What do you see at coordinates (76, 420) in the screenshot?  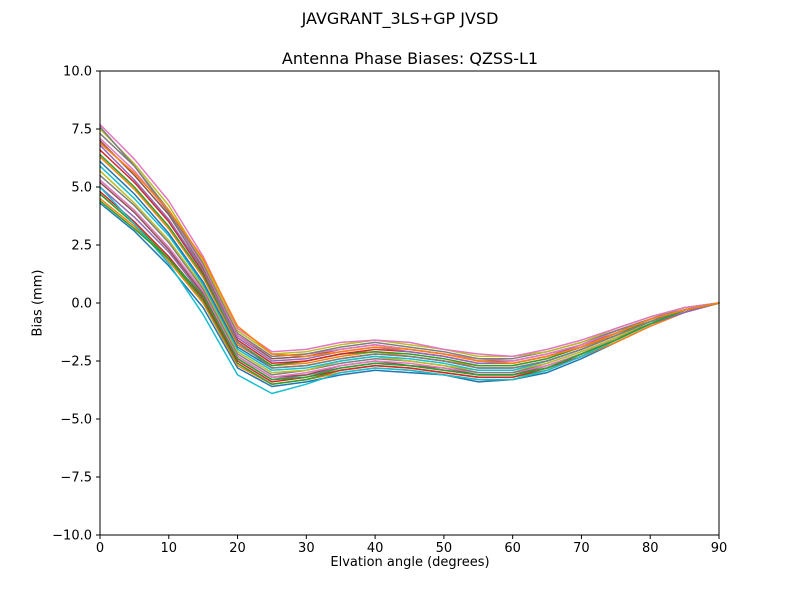 I see `svg-text: −5.0` at bounding box center [76, 420].